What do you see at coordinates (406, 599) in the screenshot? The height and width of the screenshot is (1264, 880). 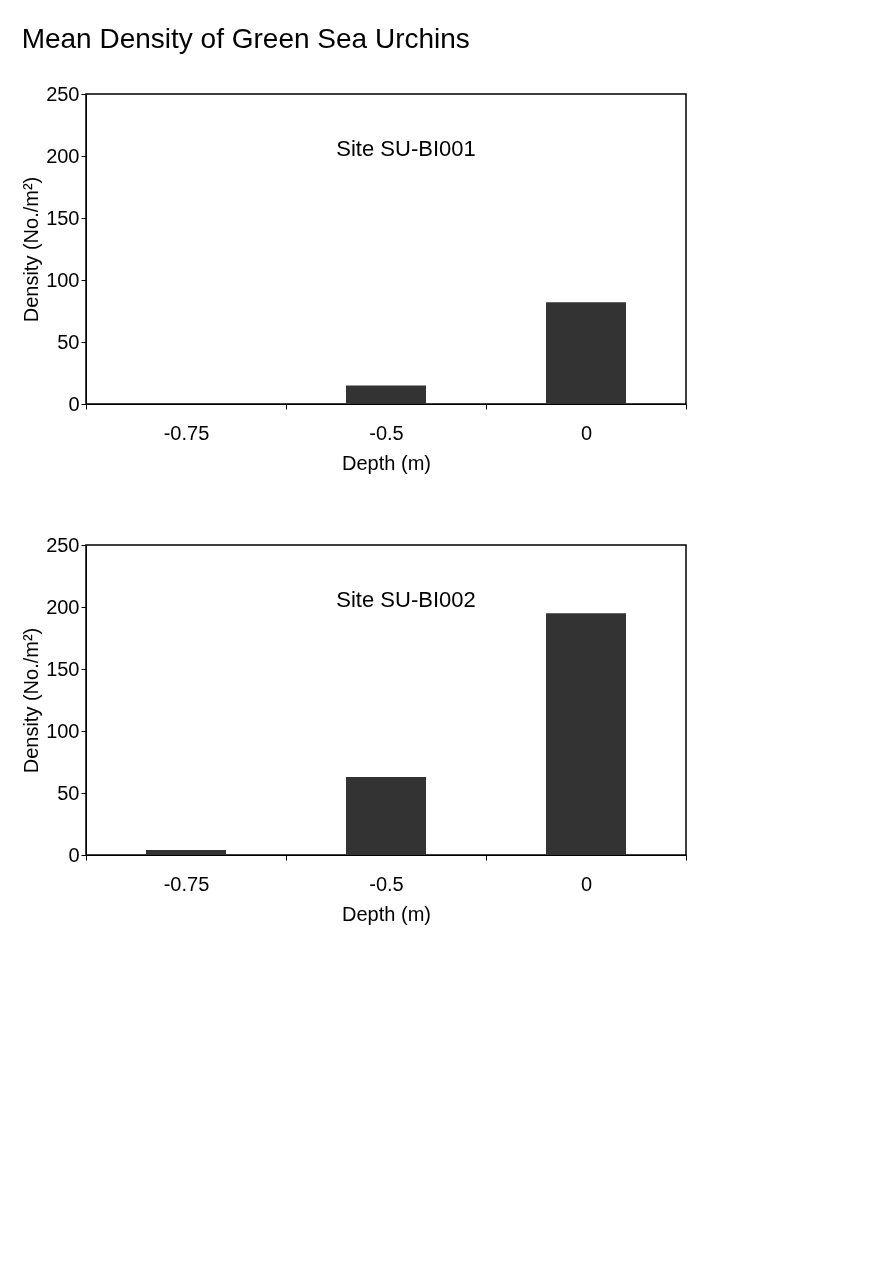 I see `annotation: Site SU-BI002` at bounding box center [406, 599].